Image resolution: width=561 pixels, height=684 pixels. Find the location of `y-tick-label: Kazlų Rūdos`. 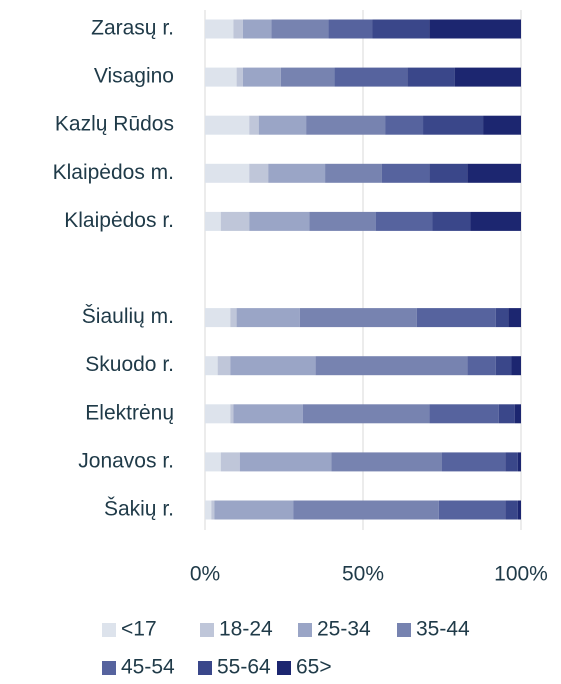

y-tick-label: Kazlų Rūdos is located at coordinates (114, 124).